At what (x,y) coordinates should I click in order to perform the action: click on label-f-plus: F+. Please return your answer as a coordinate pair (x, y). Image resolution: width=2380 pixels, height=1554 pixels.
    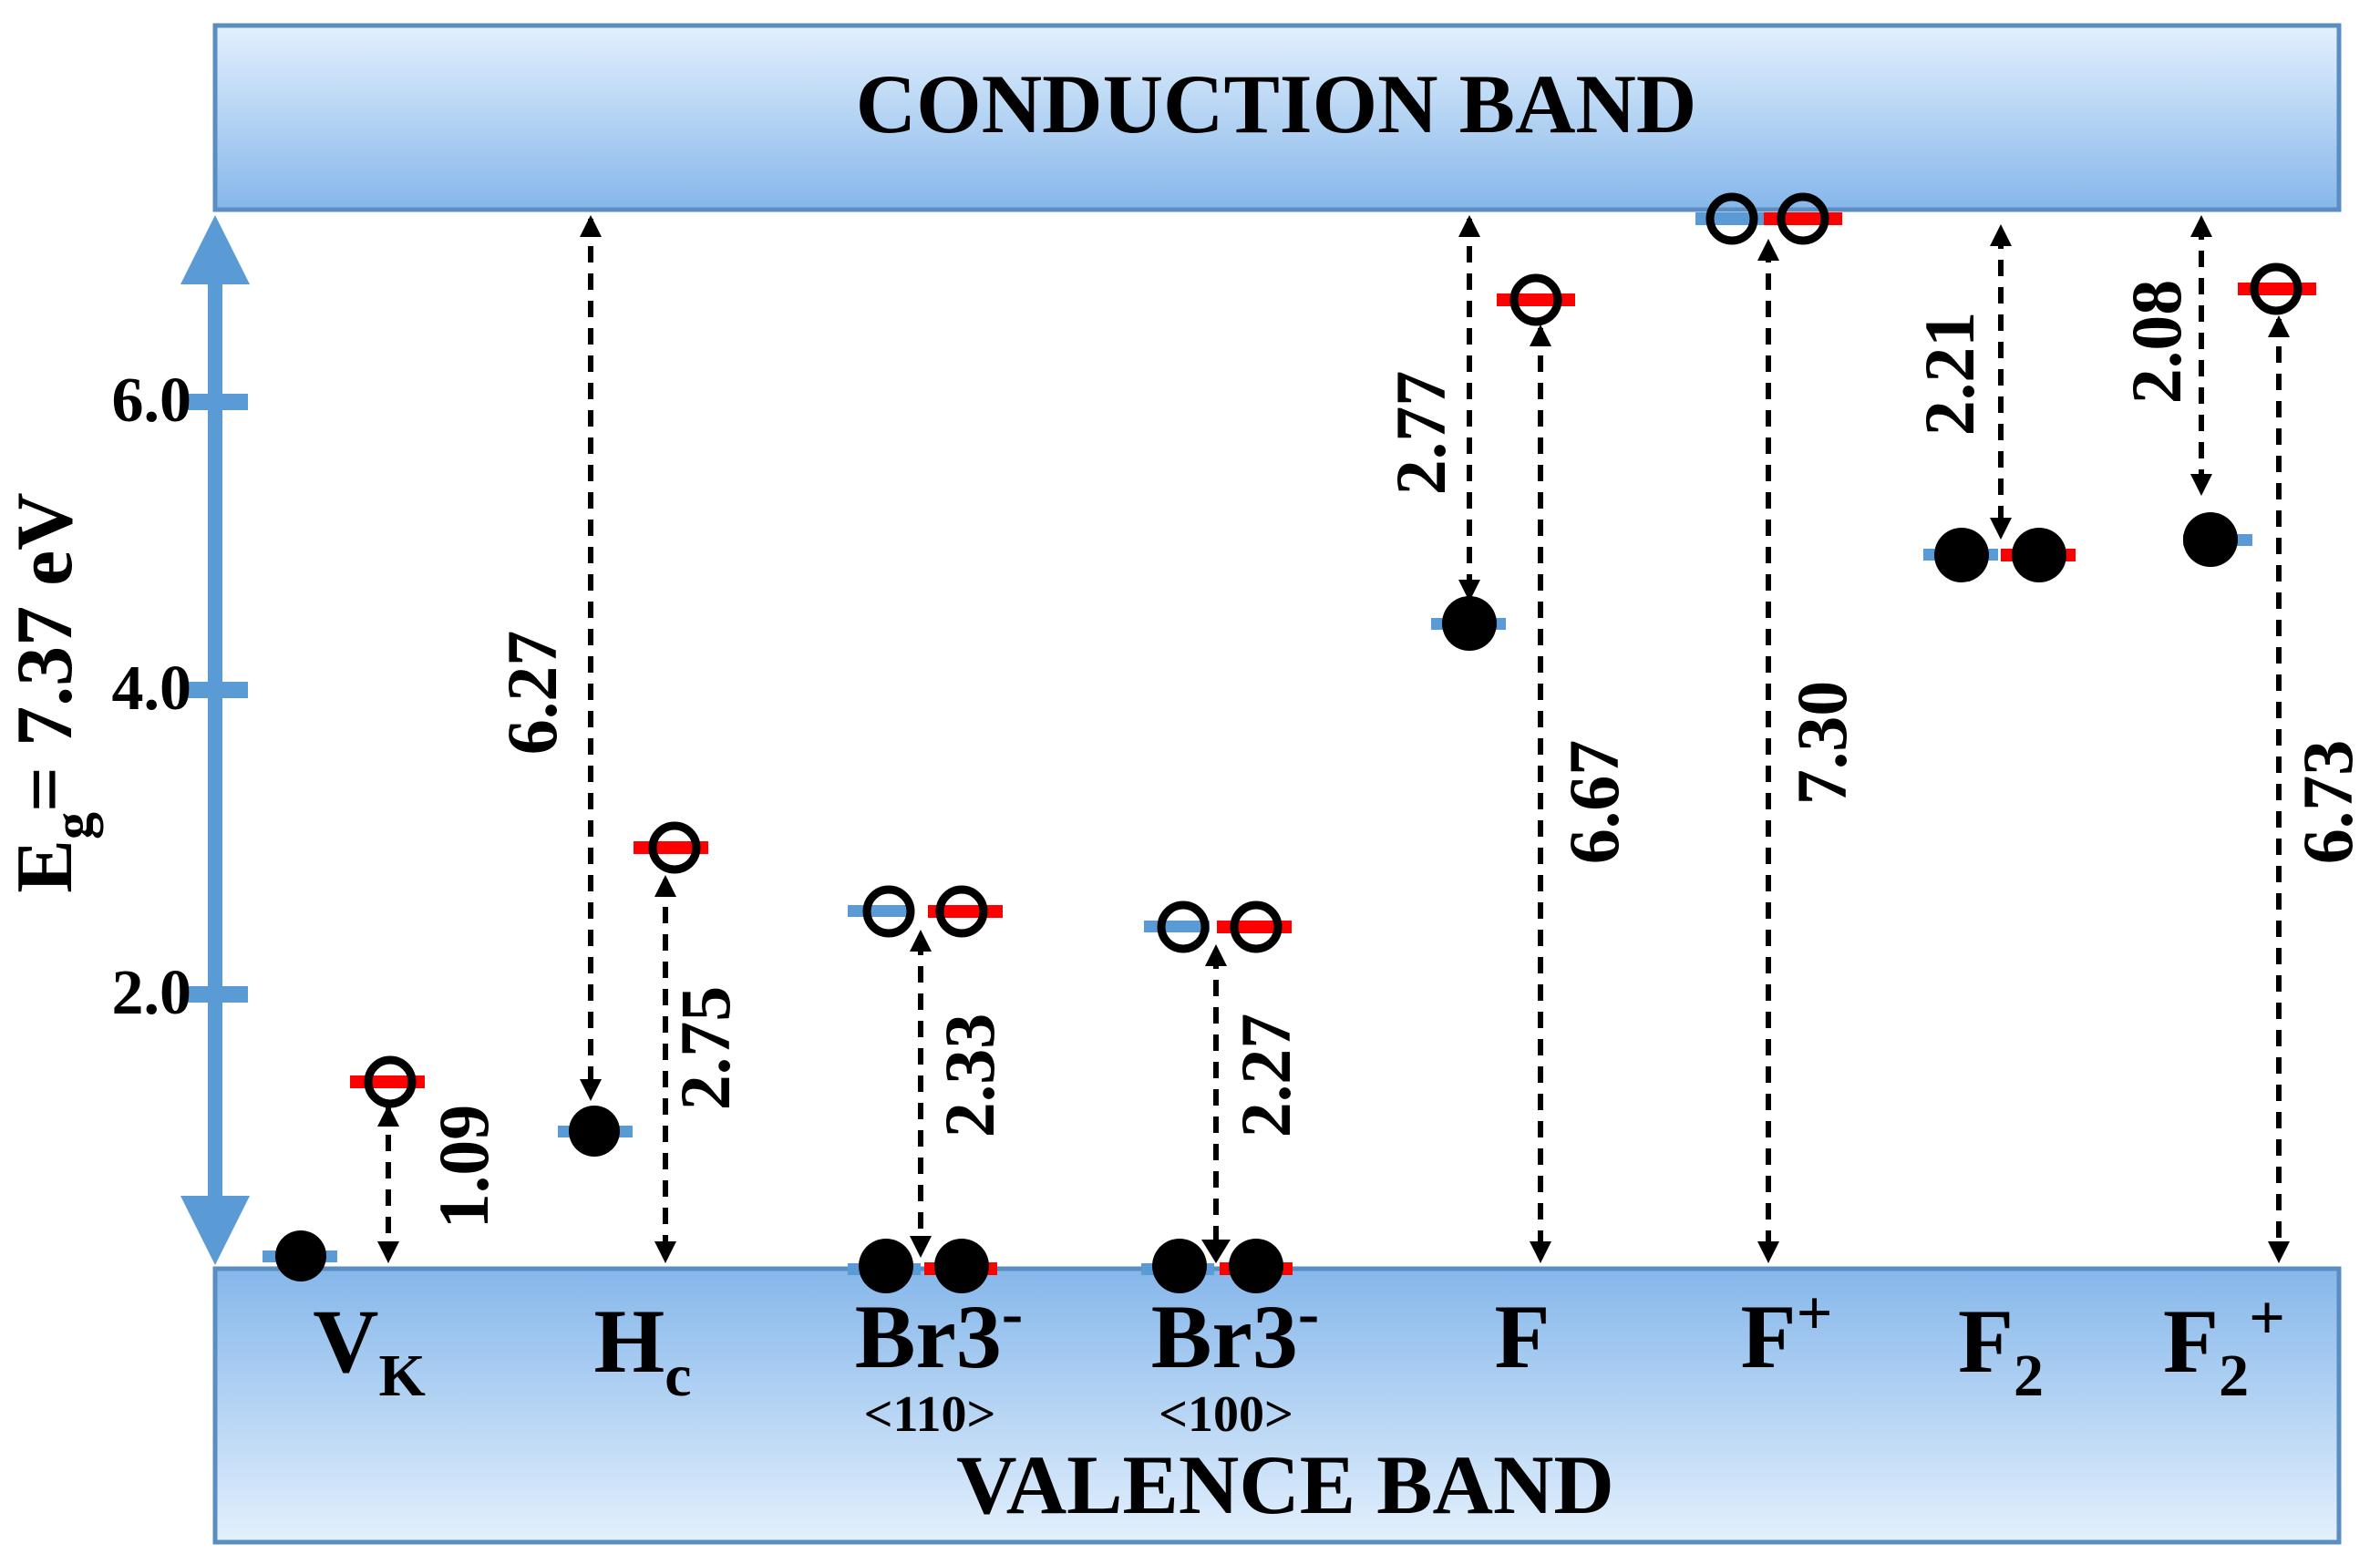
    Looking at the image, I should click on (1787, 1333).